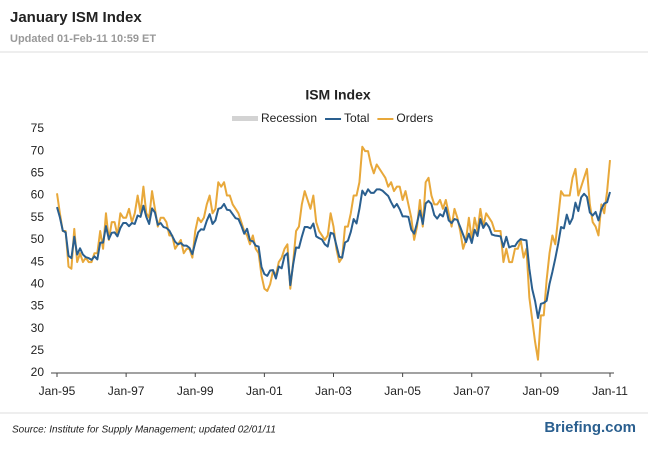 The height and width of the screenshot is (451, 648). What do you see at coordinates (289, 118) in the screenshot?
I see `legend-label: Recession` at bounding box center [289, 118].